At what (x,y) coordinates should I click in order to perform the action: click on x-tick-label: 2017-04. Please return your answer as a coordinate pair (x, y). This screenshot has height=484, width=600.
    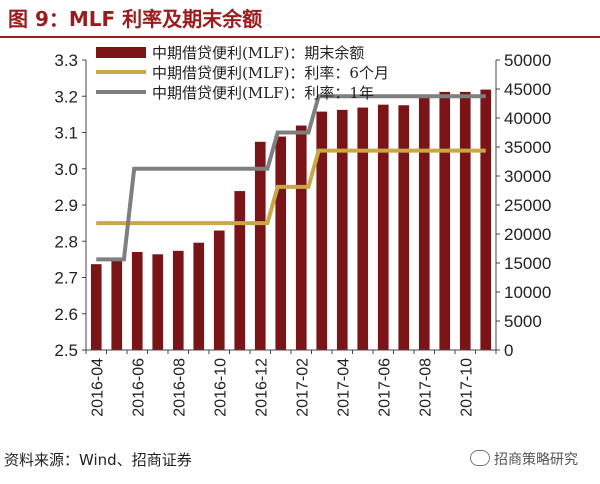
    Looking at the image, I should click on (343, 387).